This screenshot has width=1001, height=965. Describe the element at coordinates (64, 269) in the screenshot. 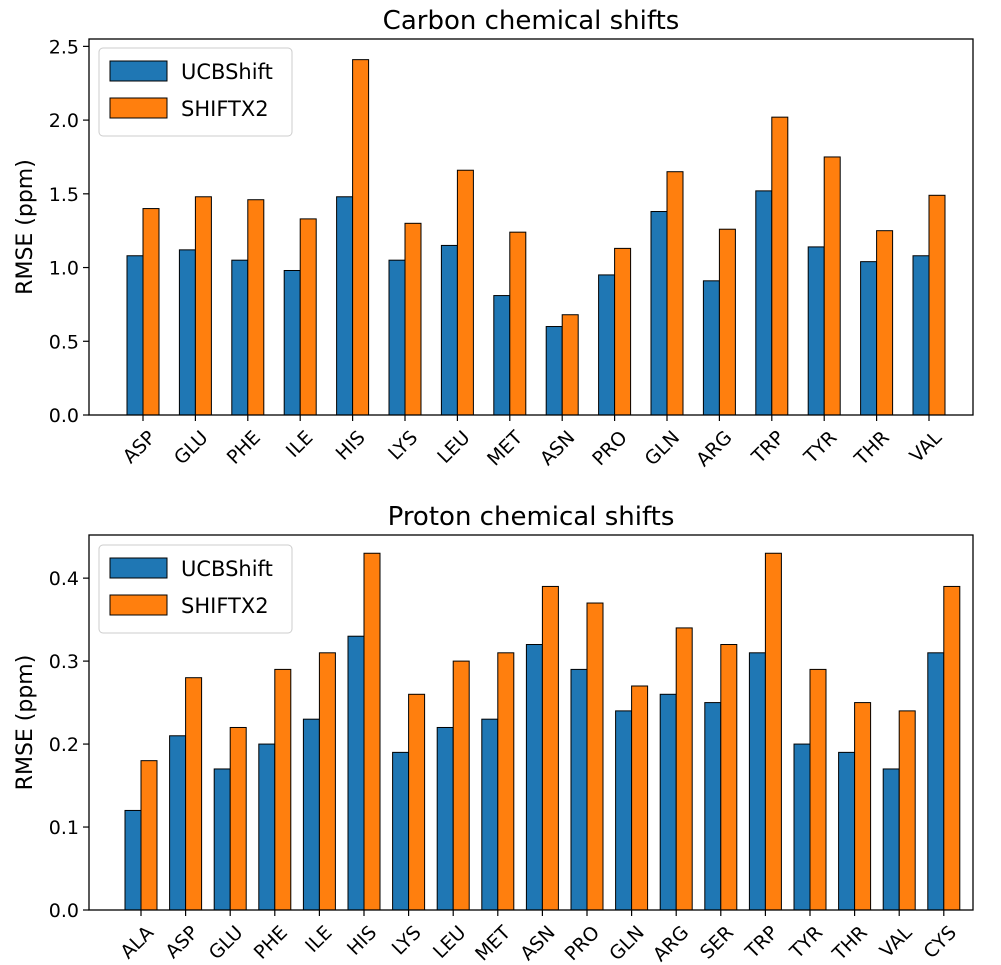

I see `y-tick-label: 1.0` at that location.